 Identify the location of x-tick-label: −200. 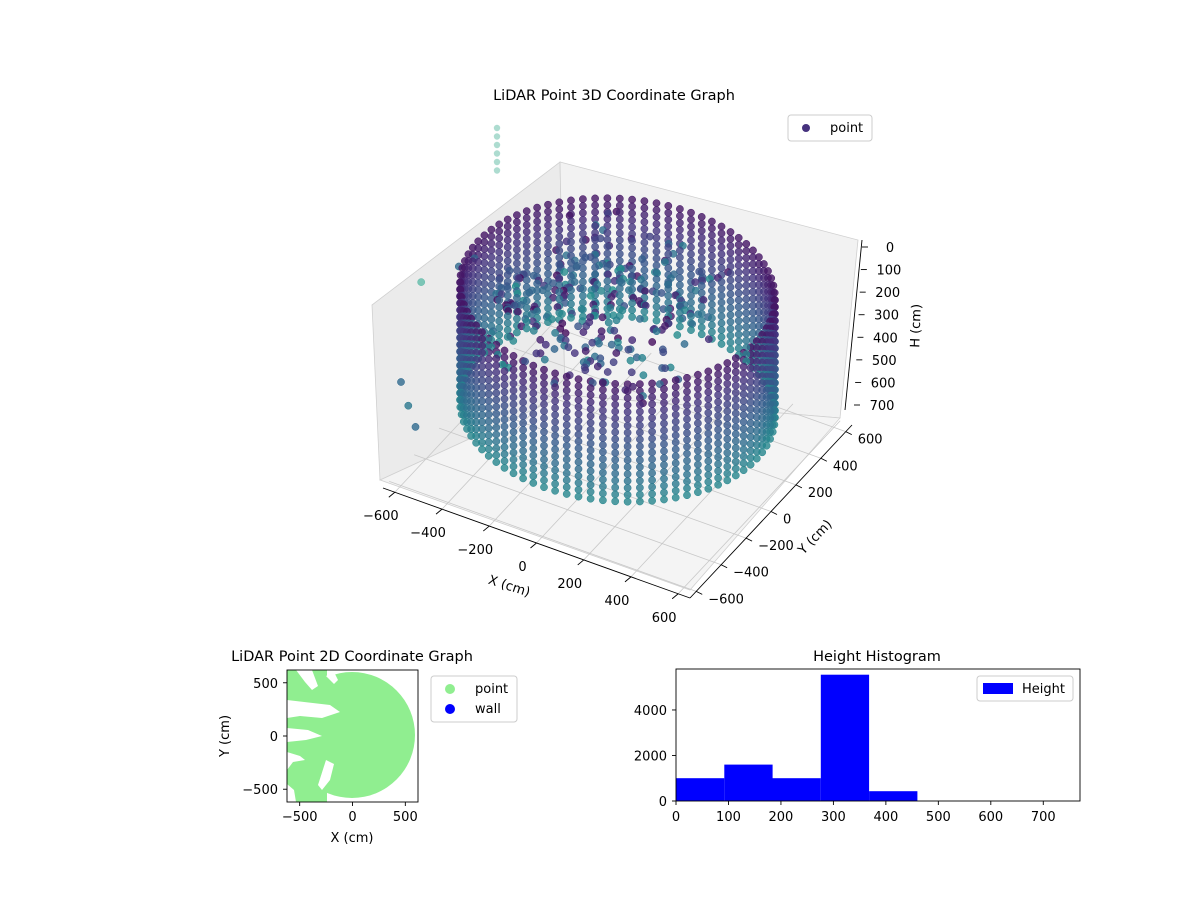
(475, 550).